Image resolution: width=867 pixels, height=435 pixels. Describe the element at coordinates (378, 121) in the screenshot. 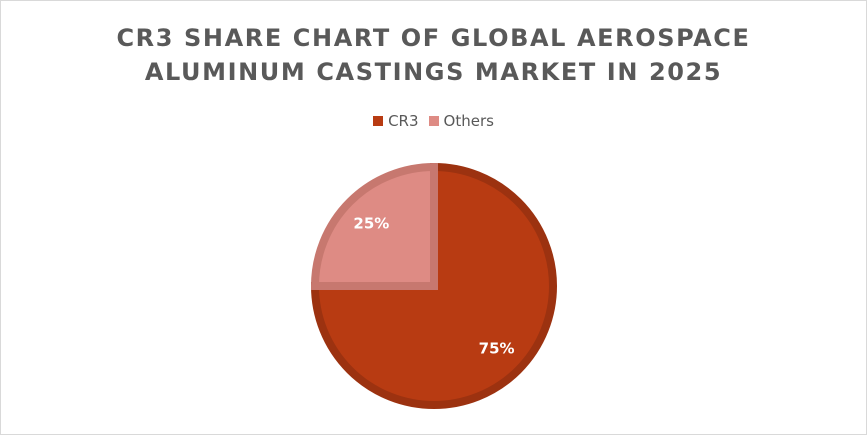

I see `legend-swatch-cr3` at that location.